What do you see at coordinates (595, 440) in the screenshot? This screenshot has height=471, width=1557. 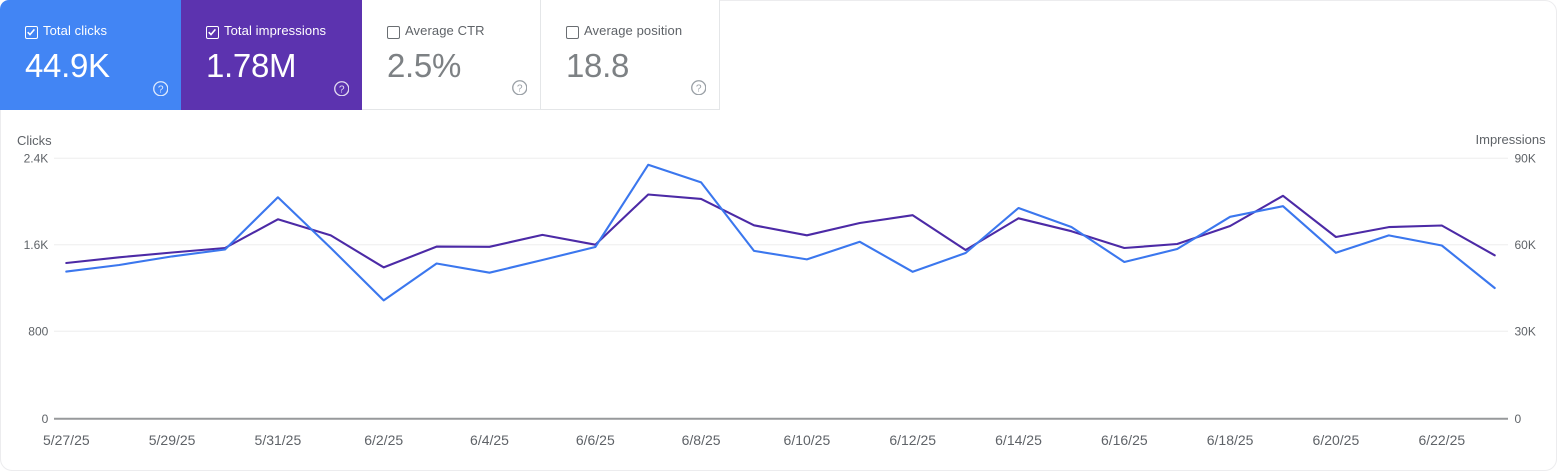 I see `svg-text: 6/6/25` at bounding box center [595, 440].